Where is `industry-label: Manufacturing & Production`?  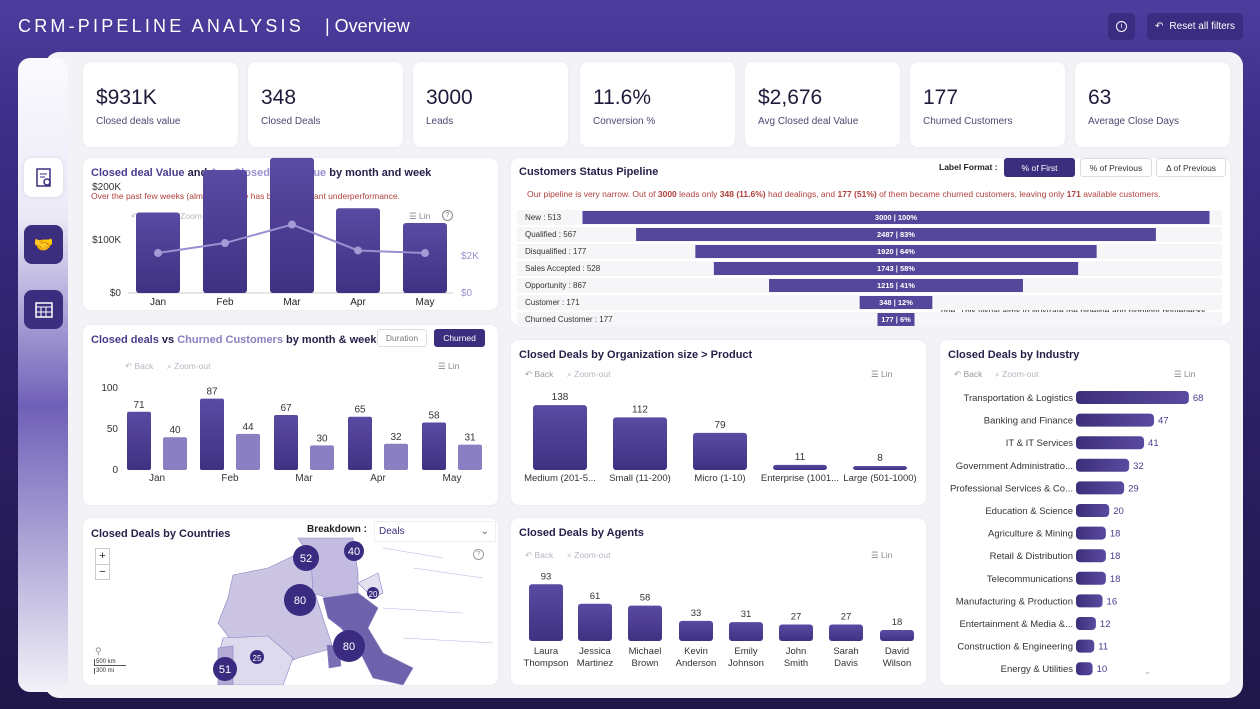
industry-label: Manufacturing & Production is located at coordinates (1014, 601).